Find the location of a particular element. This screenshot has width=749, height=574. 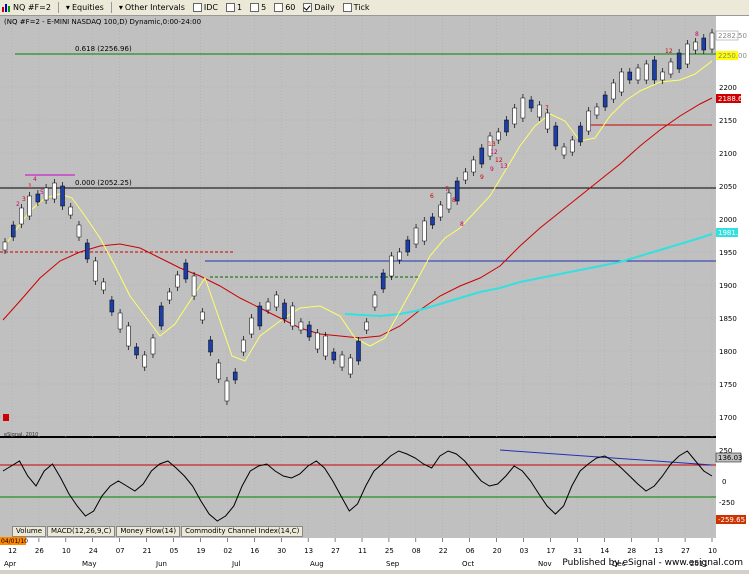

interval-tick: Tick is located at coordinates (356, 7).